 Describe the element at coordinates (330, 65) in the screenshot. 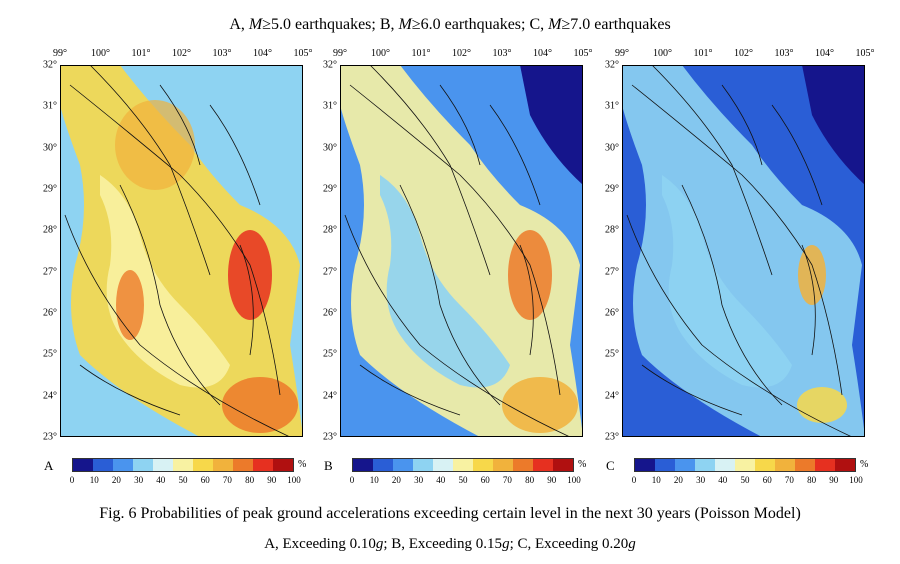

I see `latitude-tick-label: 32°` at that location.